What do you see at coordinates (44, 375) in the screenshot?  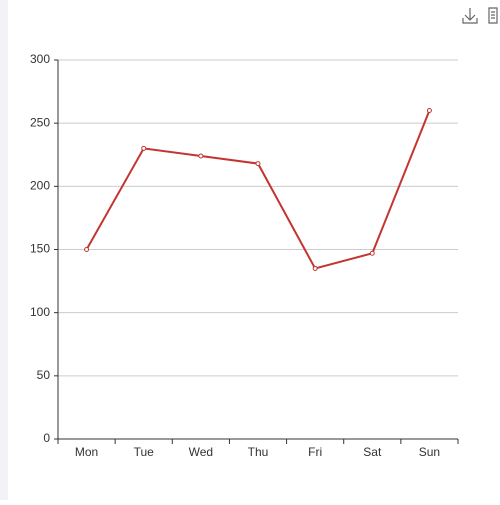 I see `y-tick-label: 50` at bounding box center [44, 375].